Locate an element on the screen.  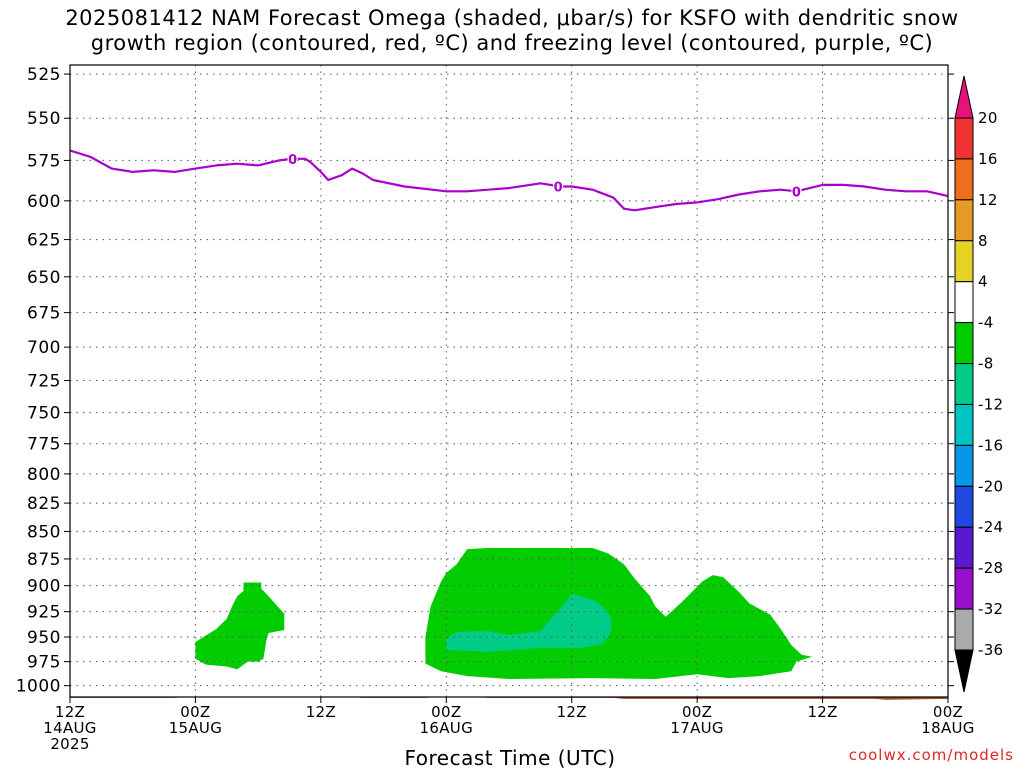
x-tick-label-4-0: 12Z is located at coordinates (572, 712).